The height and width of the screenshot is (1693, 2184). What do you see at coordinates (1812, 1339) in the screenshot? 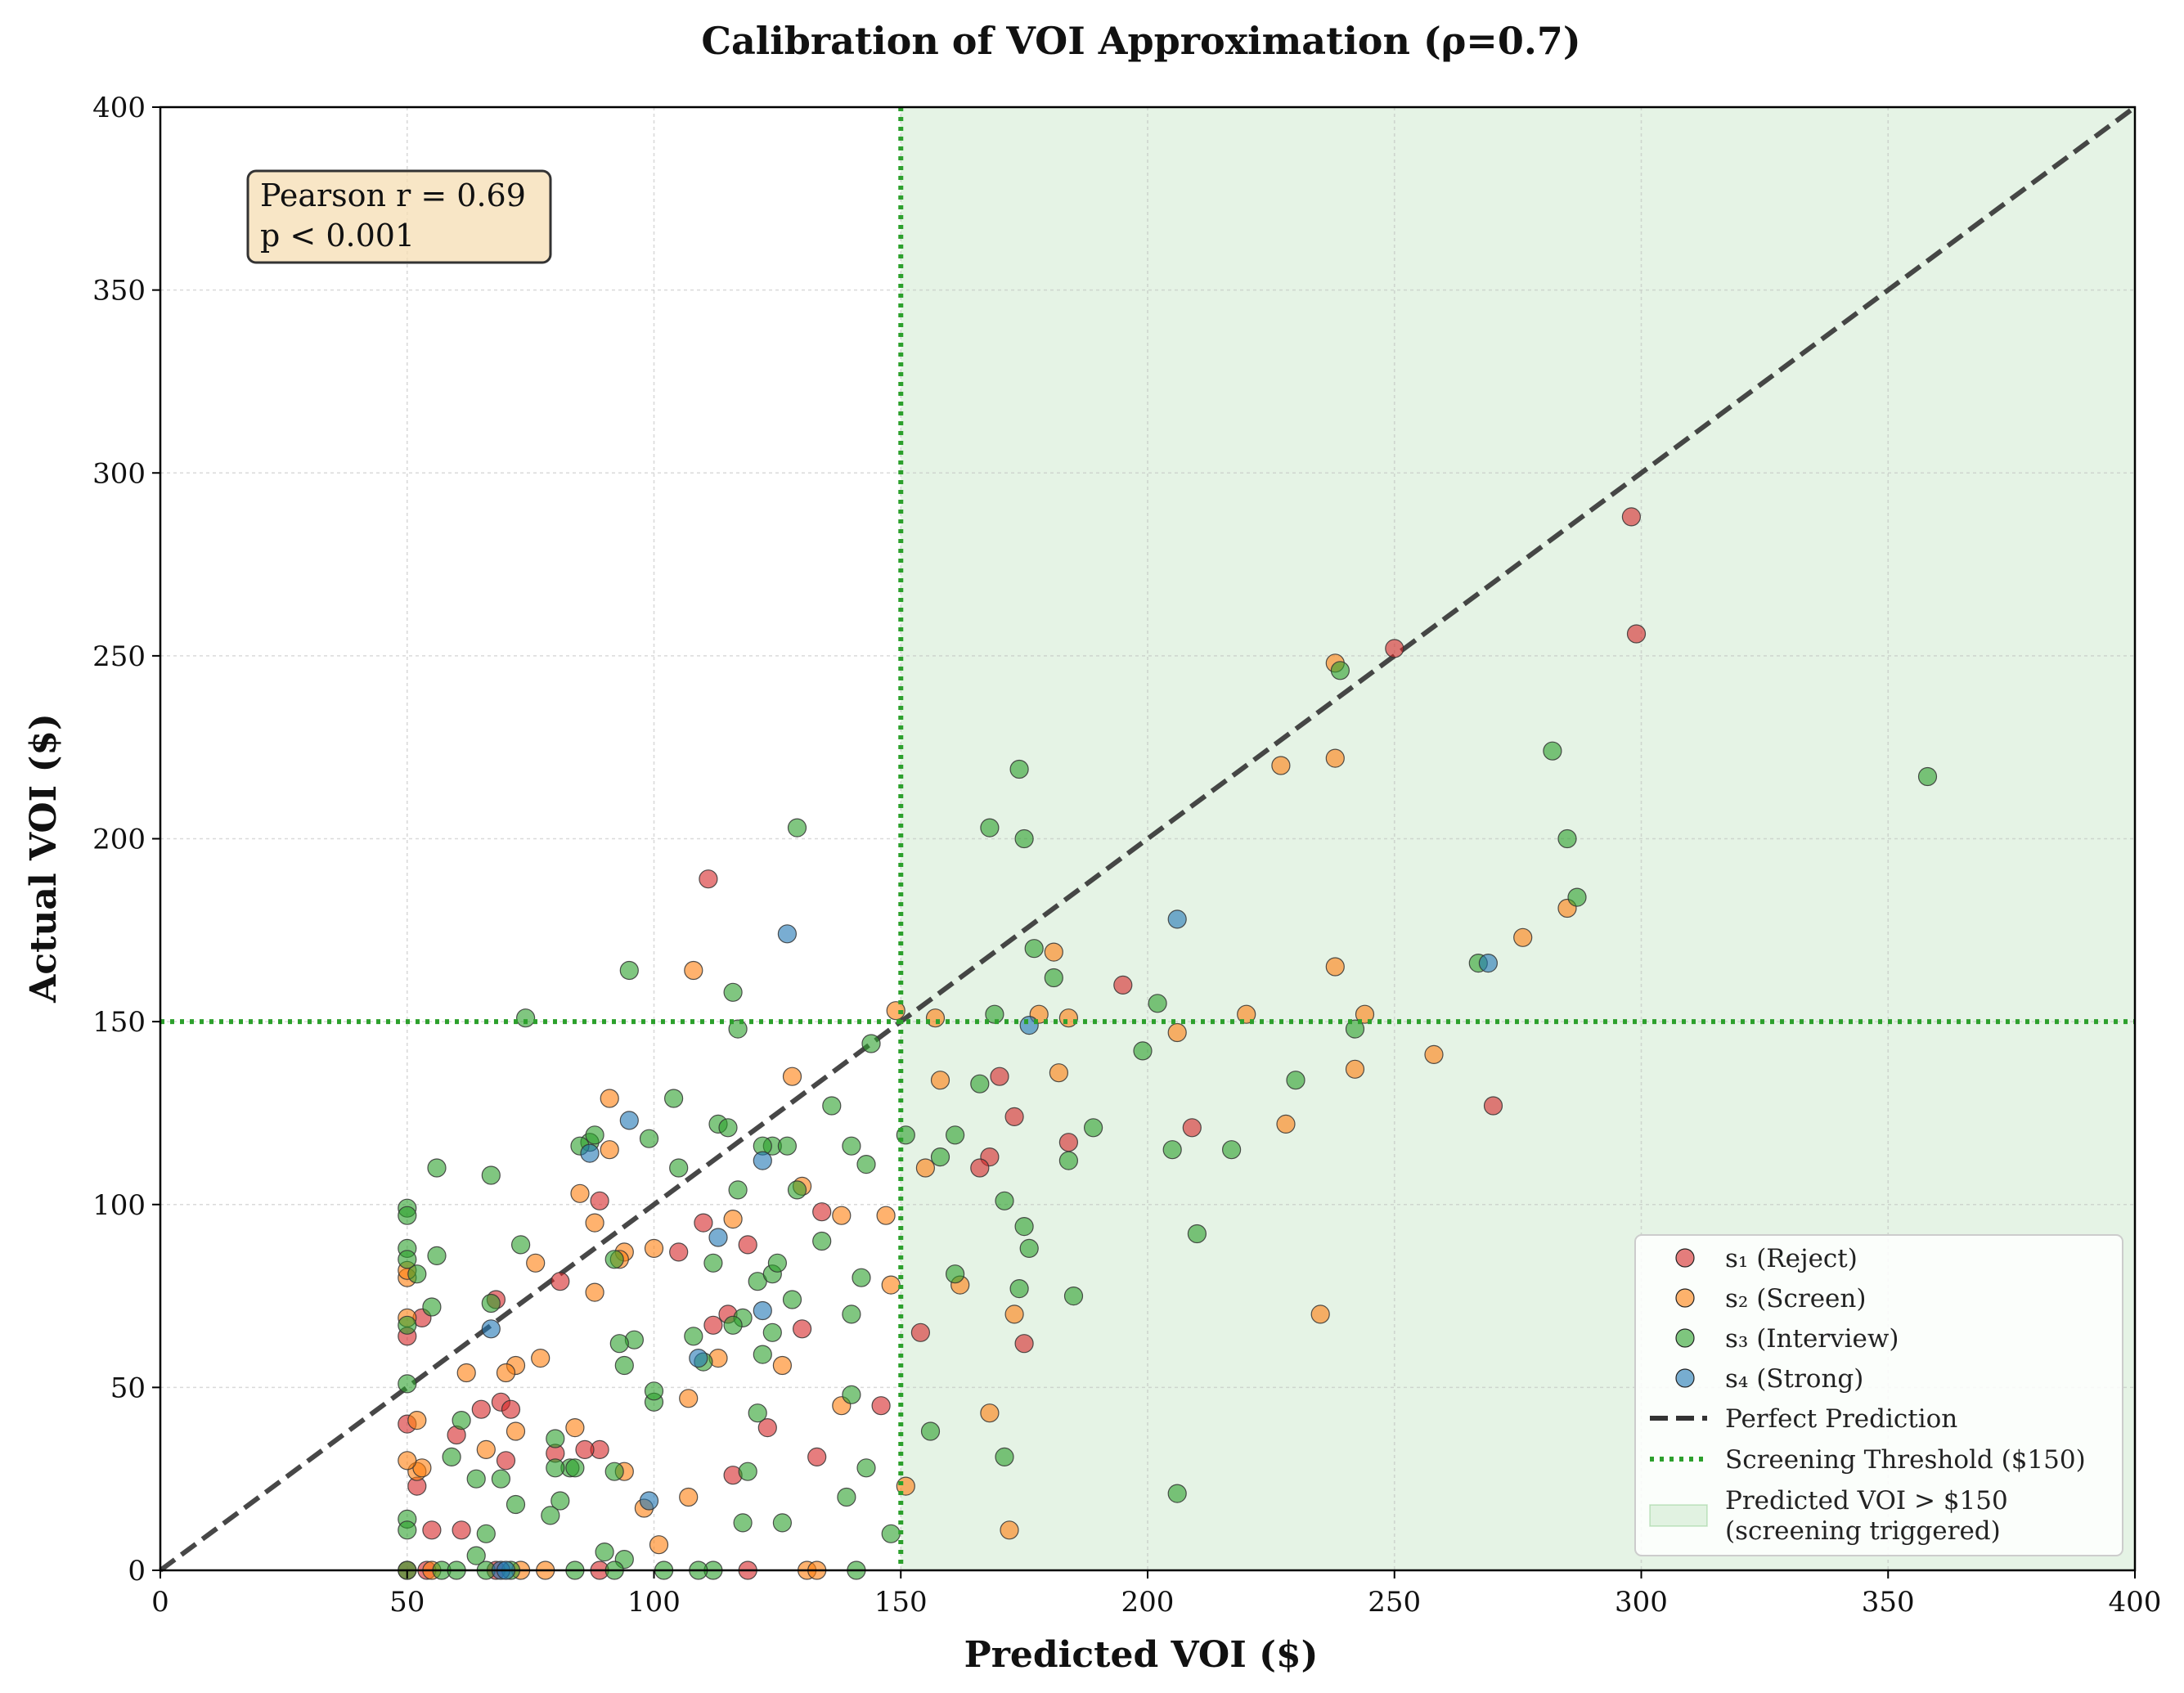
I see `legend-label-s3: s₃ (Interview)` at bounding box center [1812, 1339].